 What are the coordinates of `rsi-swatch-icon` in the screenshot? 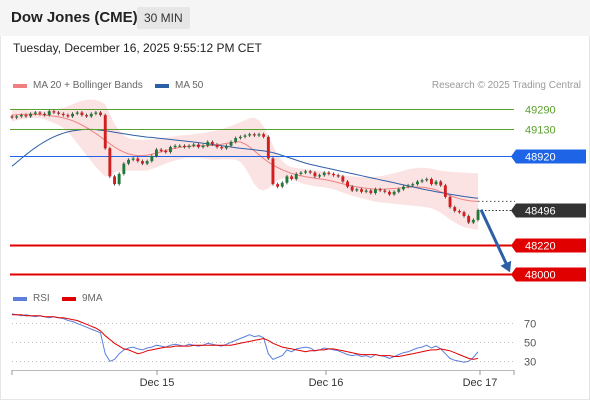 It's located at (20, 298).